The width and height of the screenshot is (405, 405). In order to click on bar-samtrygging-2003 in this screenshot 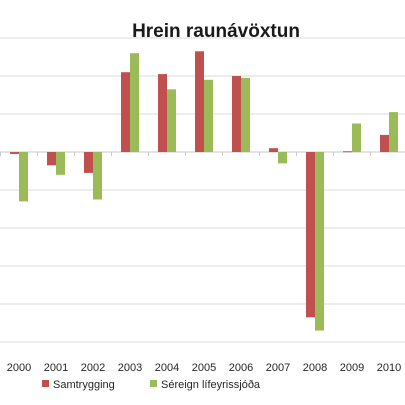, I will do `click(125, 112)`.